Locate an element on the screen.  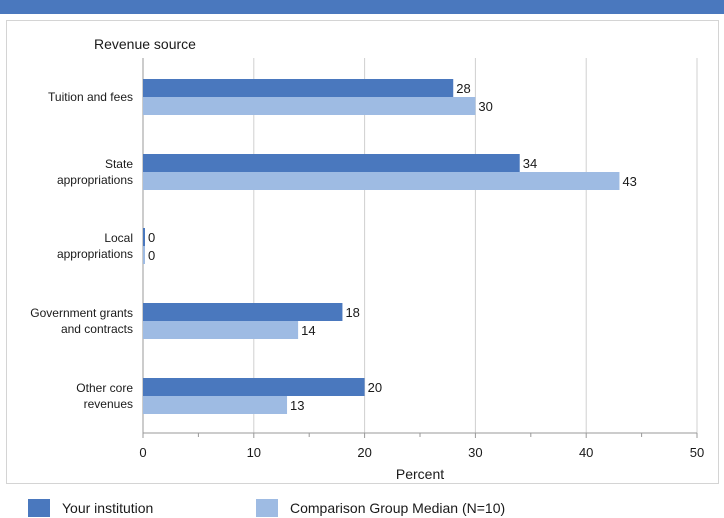
legend-item-your-institution: Your institution is located at coordinates (90, 508).